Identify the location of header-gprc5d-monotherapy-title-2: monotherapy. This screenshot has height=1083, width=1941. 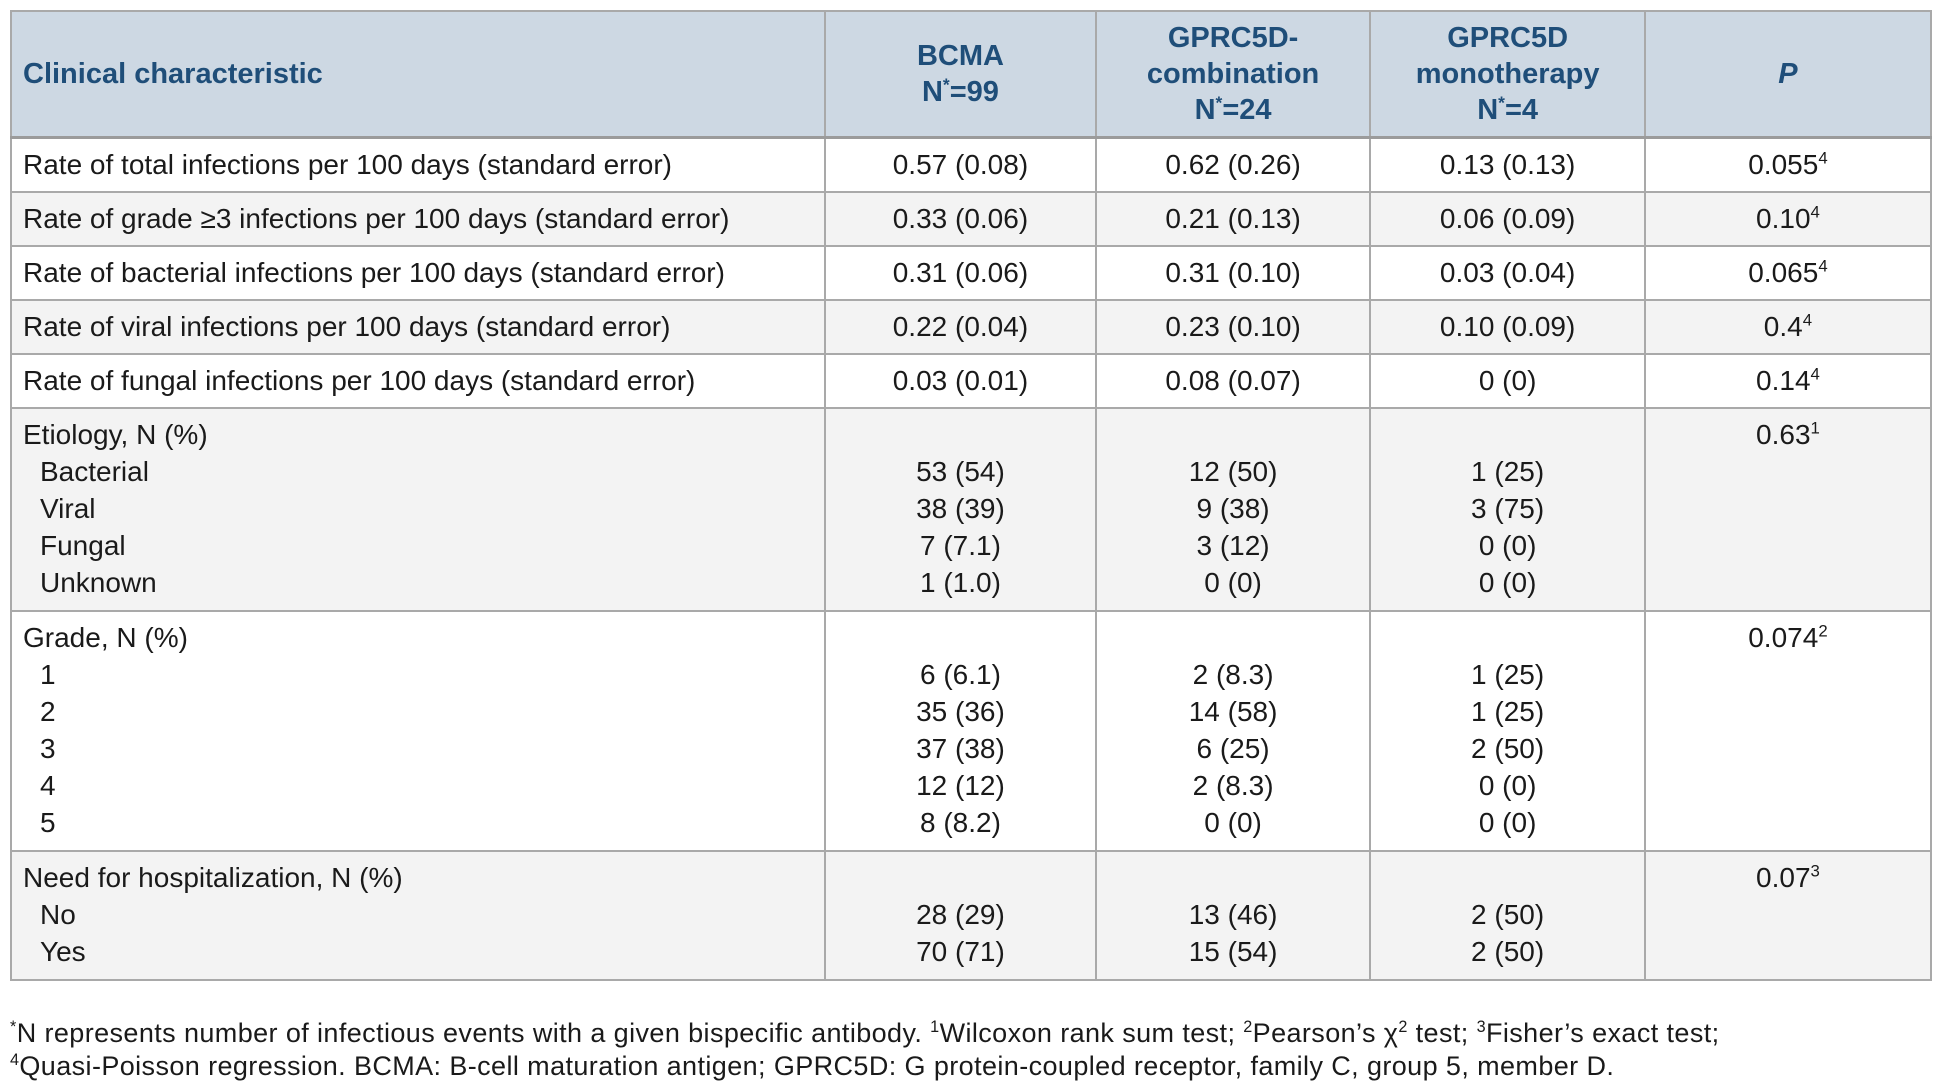
(1507, 74).